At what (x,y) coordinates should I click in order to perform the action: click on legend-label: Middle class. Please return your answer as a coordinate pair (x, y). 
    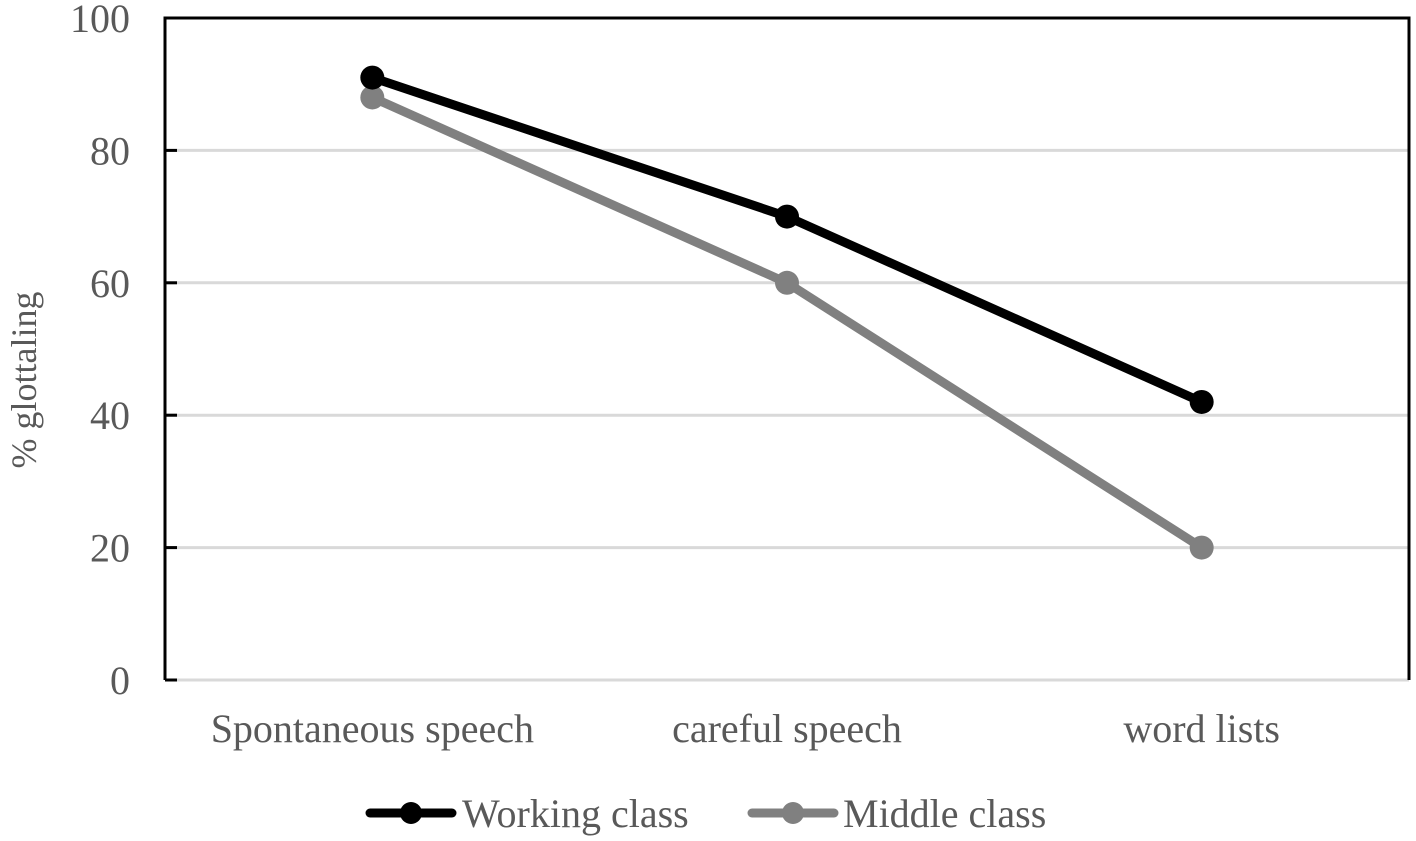
    Looking at the image, I should click on (944, 813).